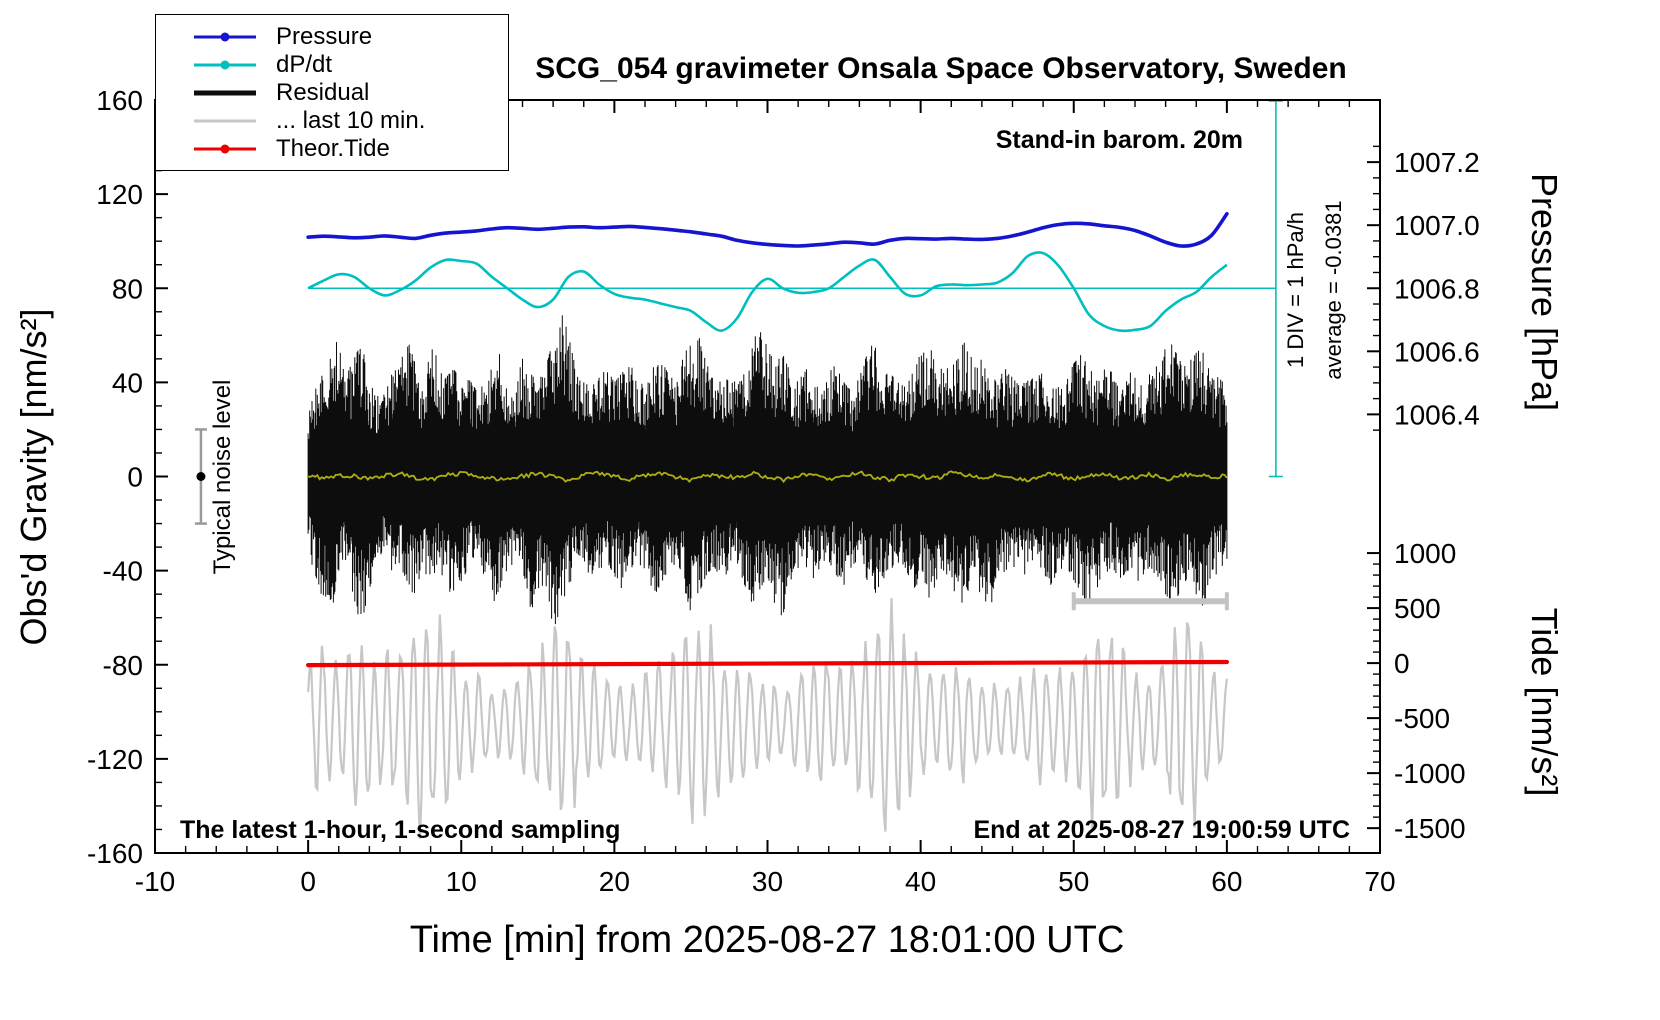 Image resolution: width=1660 pixels, height=1020 pixels. I want to click on pressure-tick-label: 1006.8, so click(1437, 288).